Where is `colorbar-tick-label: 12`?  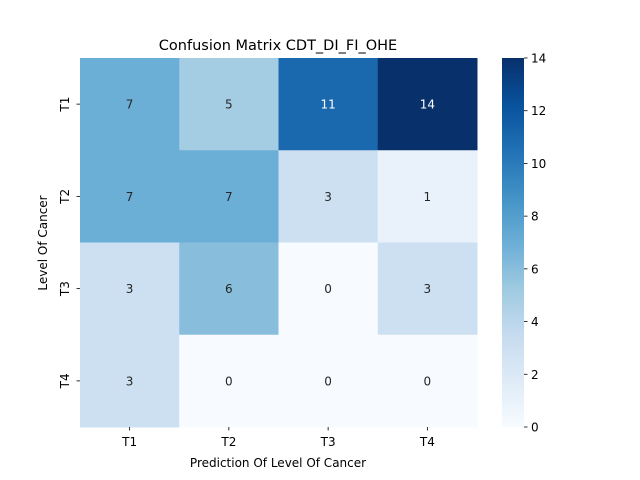
colorbar-tick-label: 12 is located at coordinates (538, 111).